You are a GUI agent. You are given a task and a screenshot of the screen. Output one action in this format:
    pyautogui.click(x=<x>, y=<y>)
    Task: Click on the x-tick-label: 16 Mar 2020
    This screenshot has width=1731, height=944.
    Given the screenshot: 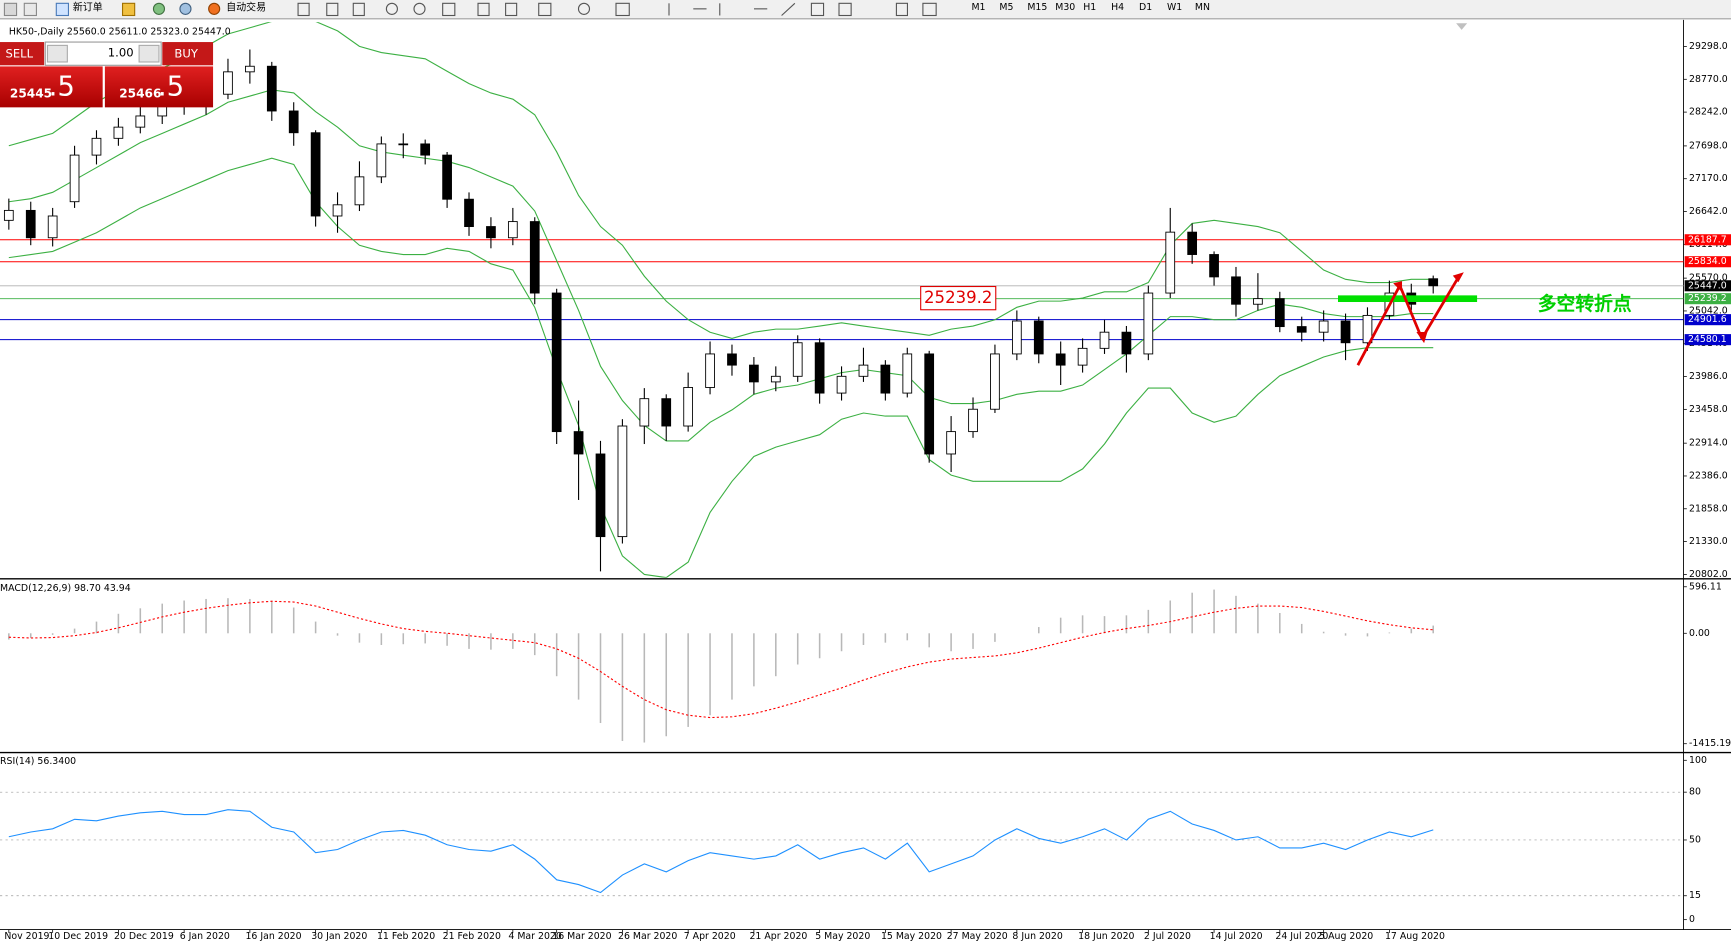 What is the action you would take?
    pyautogui.click(x=581, y=936)
    